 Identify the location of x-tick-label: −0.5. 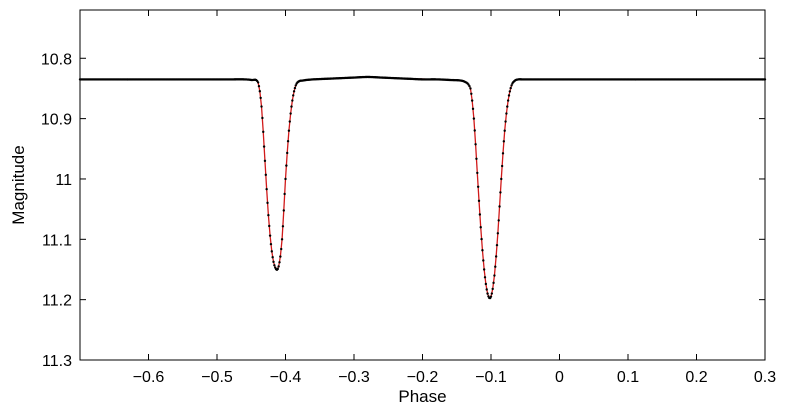
(217, 377).